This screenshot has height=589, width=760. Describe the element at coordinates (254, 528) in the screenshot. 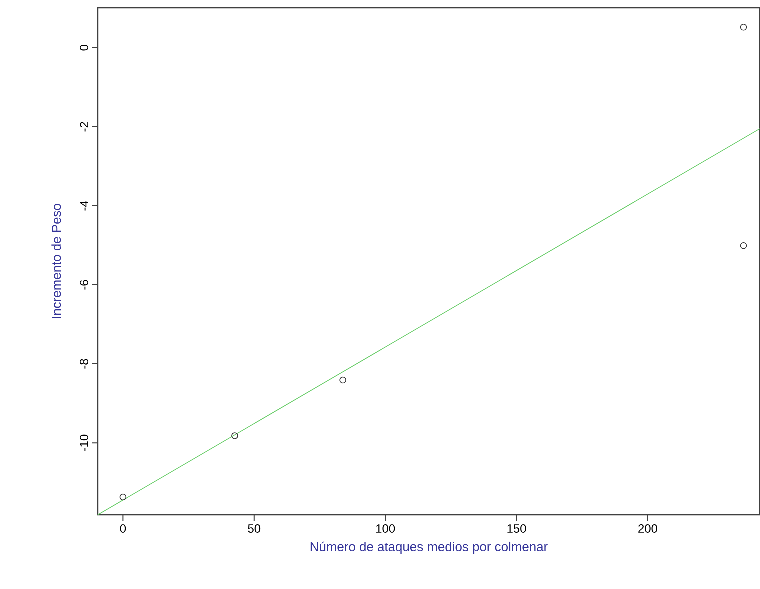

I see `x-tick-label: 50` at that location.